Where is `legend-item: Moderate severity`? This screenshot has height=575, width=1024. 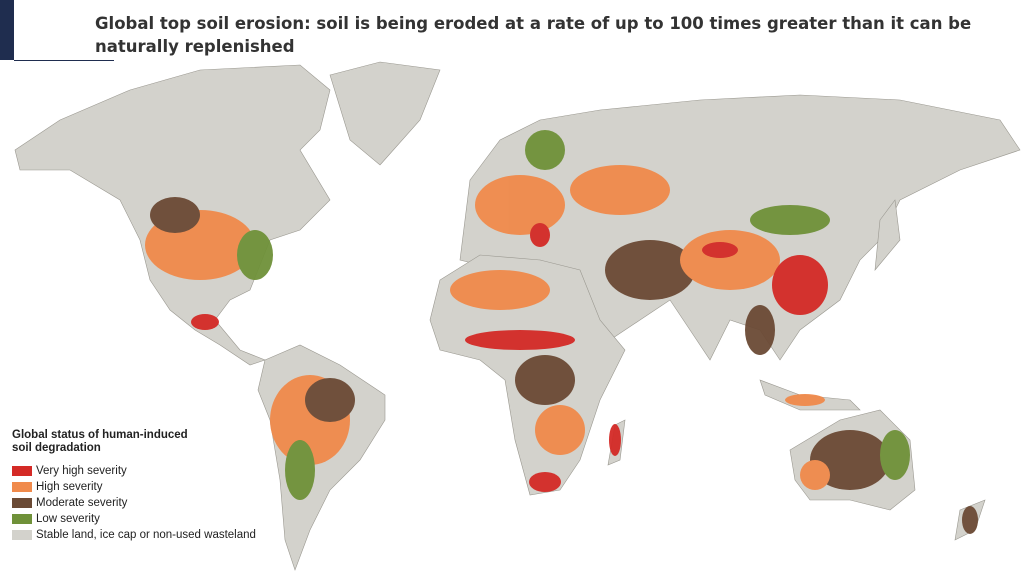
legend-item: Moderate severity is located at coordinates (134, 503).